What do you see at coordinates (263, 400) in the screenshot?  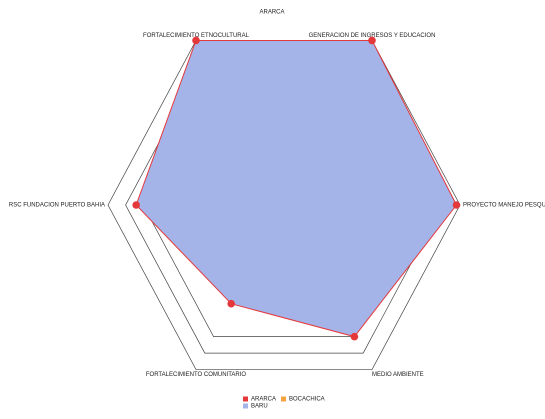 I see `legend-label: ARARCA` at bounding box center [263, 400].